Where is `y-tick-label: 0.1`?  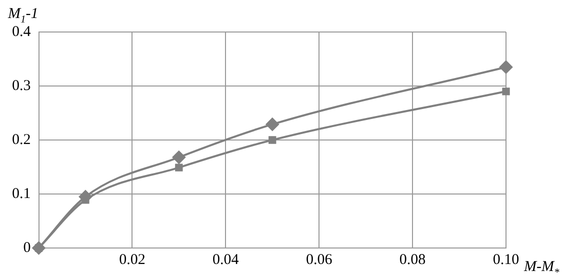 y-tick-label: 0.1 is located at coordinates (21, 194).